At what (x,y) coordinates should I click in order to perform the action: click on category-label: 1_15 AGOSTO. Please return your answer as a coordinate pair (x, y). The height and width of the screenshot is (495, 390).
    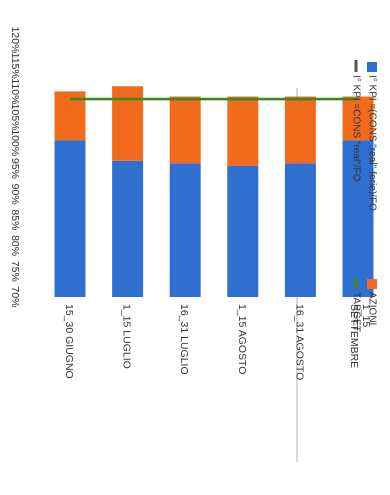
    Looking at the image, I should click on (242, 339).